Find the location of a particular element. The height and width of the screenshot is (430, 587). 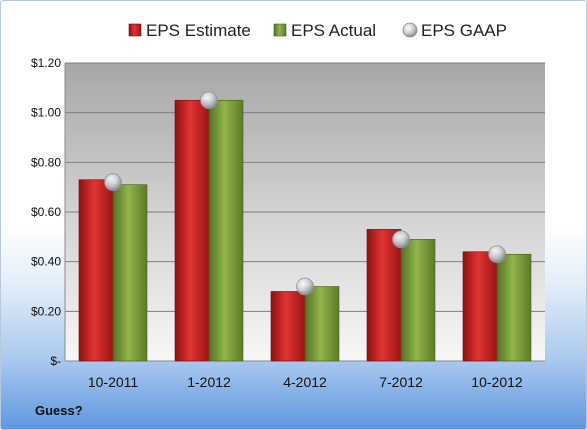

legend-label: EPS Actual is located at coordinates (333, 30).